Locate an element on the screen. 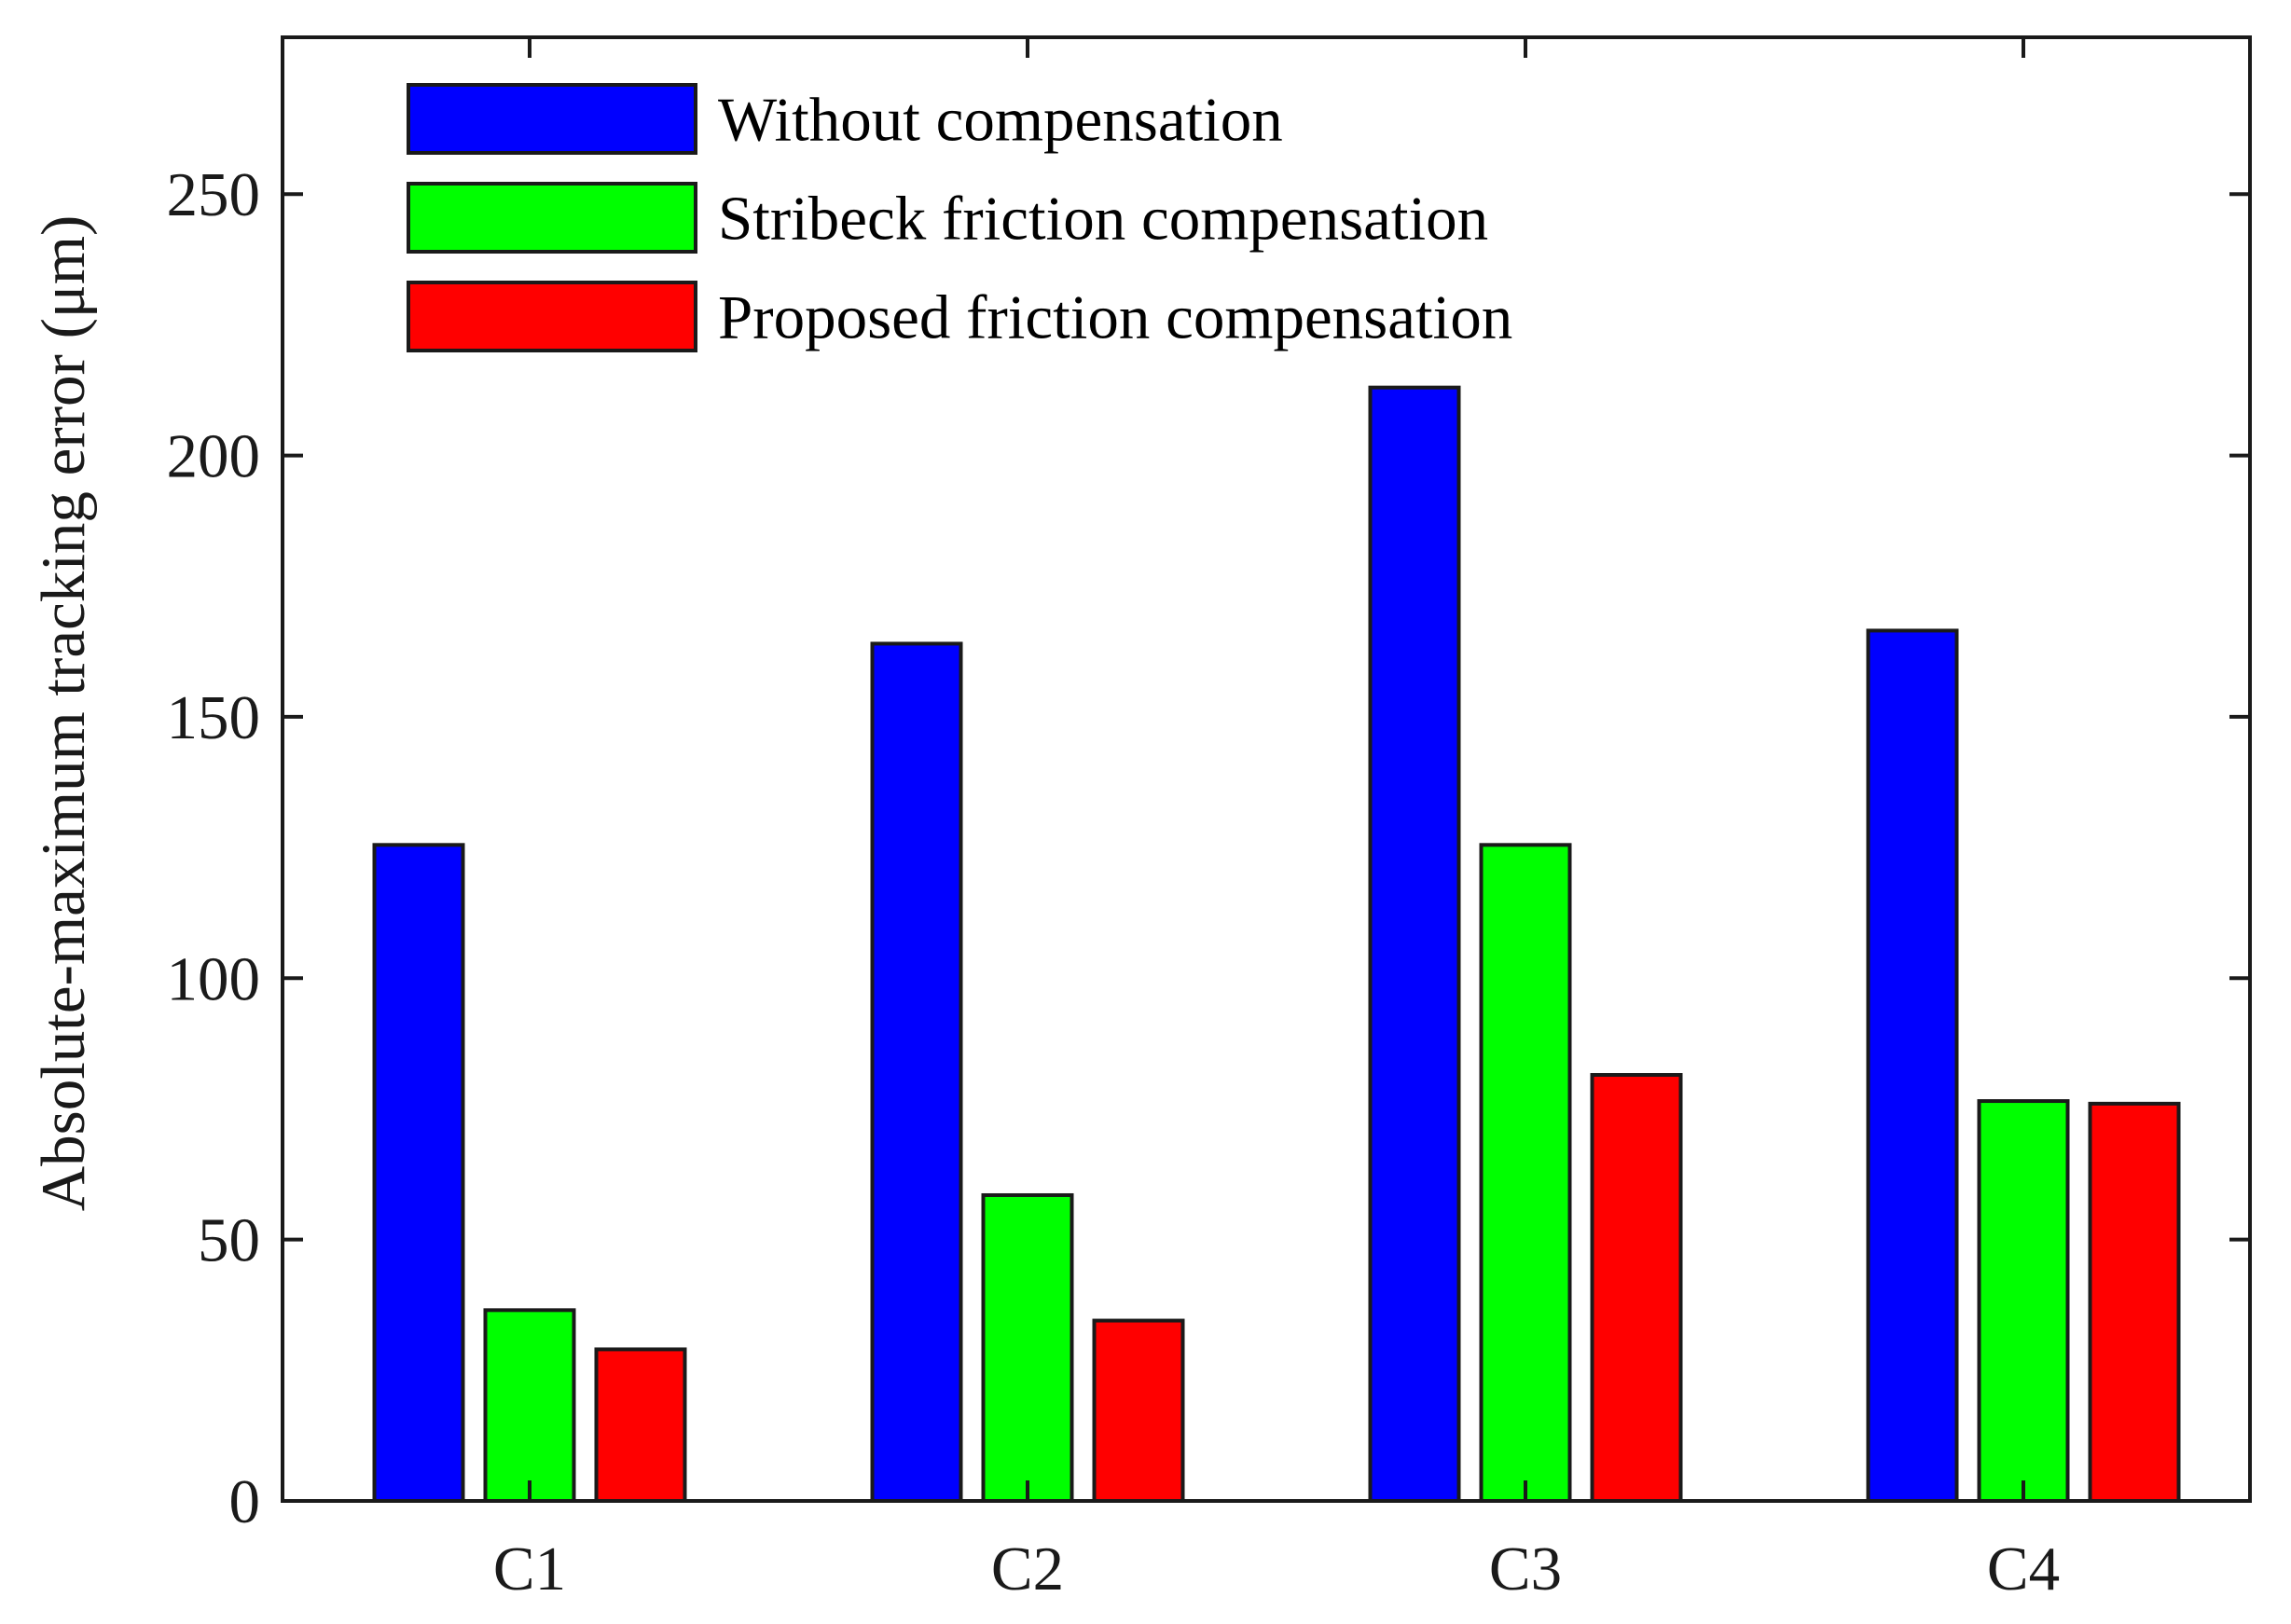  y-axis-label: Absolute-maximum tracking error (μm) is located at coordinates (64, 713).